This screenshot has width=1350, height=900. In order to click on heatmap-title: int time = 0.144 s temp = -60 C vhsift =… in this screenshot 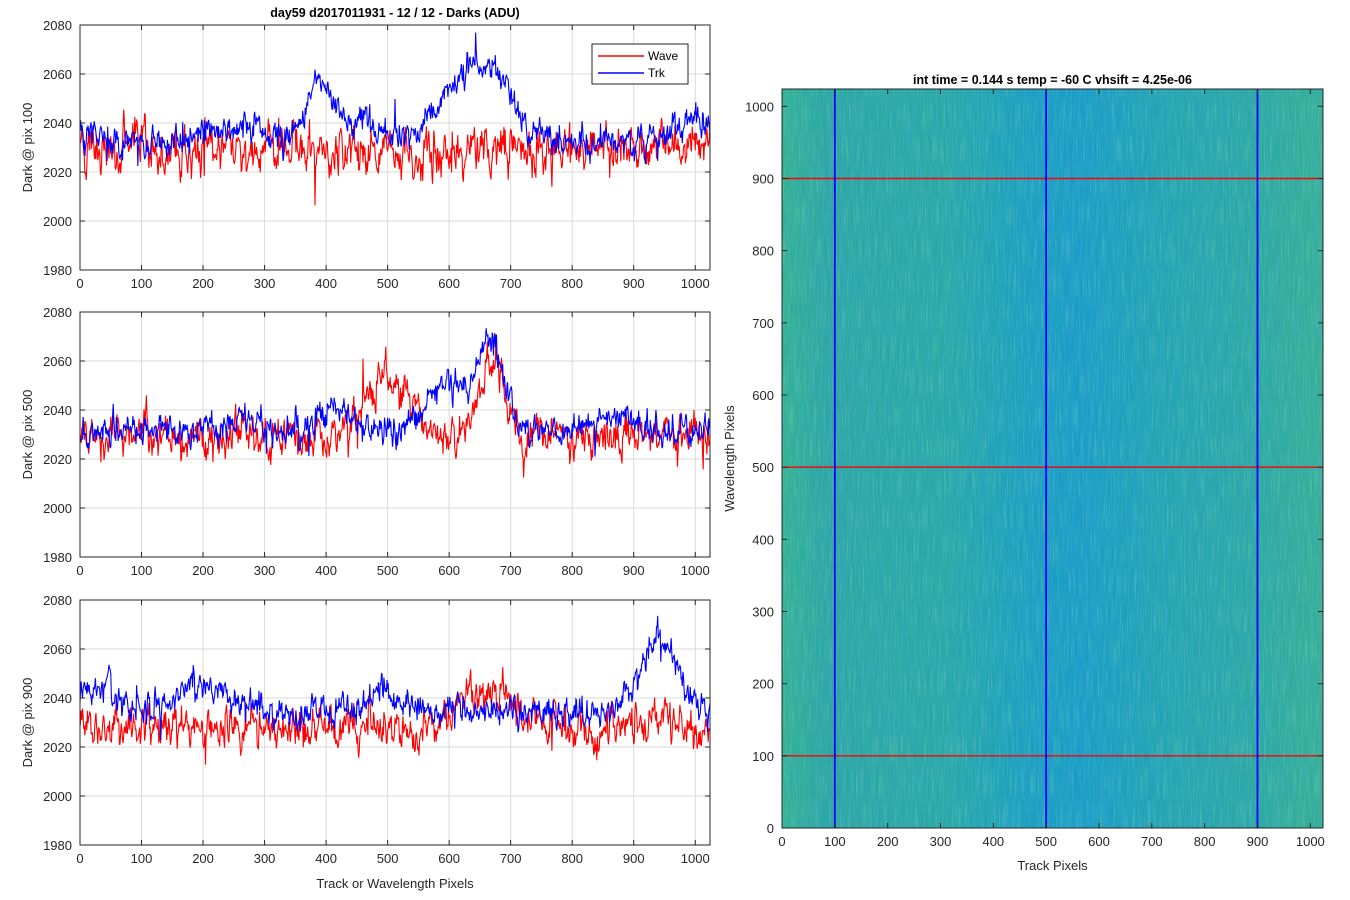, I will do `click(1052, 80)`.